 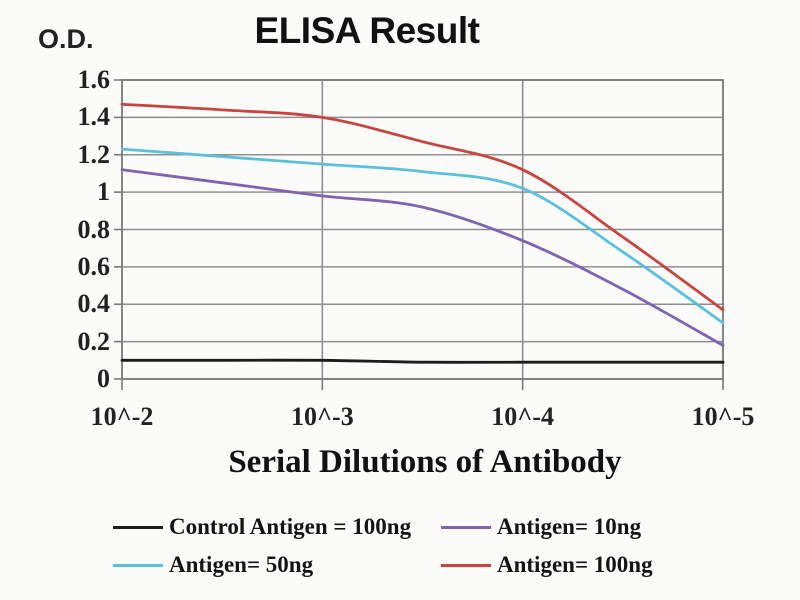 What do you see at coordinates (94, 154) in the screenshot?
I see `y-tick-label: 1.2` at bounding box center [94, 154].